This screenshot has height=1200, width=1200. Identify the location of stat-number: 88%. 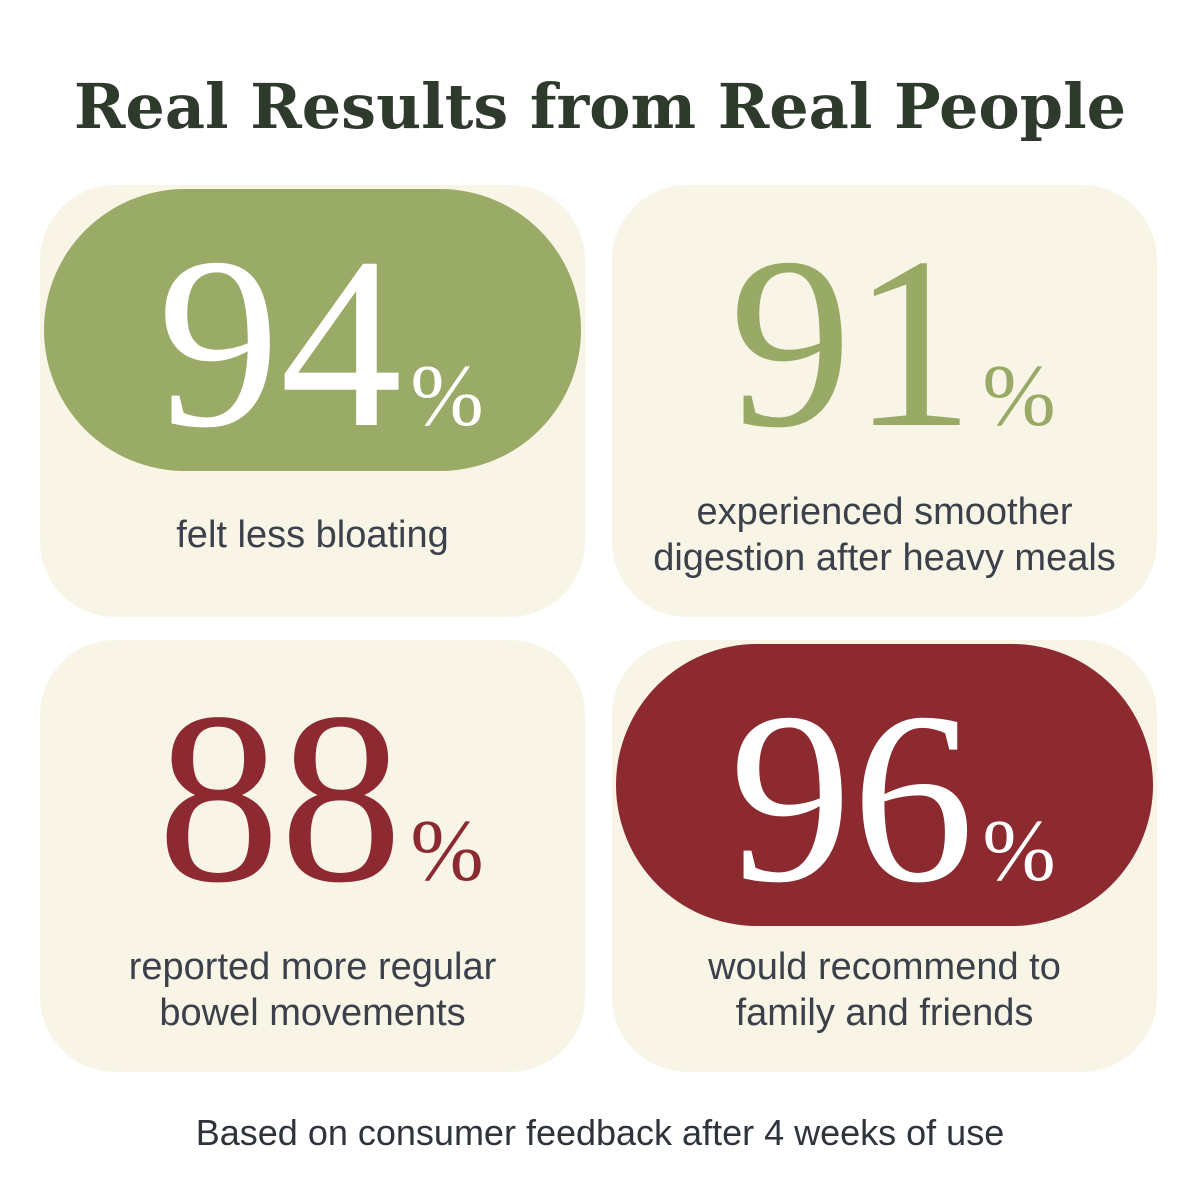
(320, 797).